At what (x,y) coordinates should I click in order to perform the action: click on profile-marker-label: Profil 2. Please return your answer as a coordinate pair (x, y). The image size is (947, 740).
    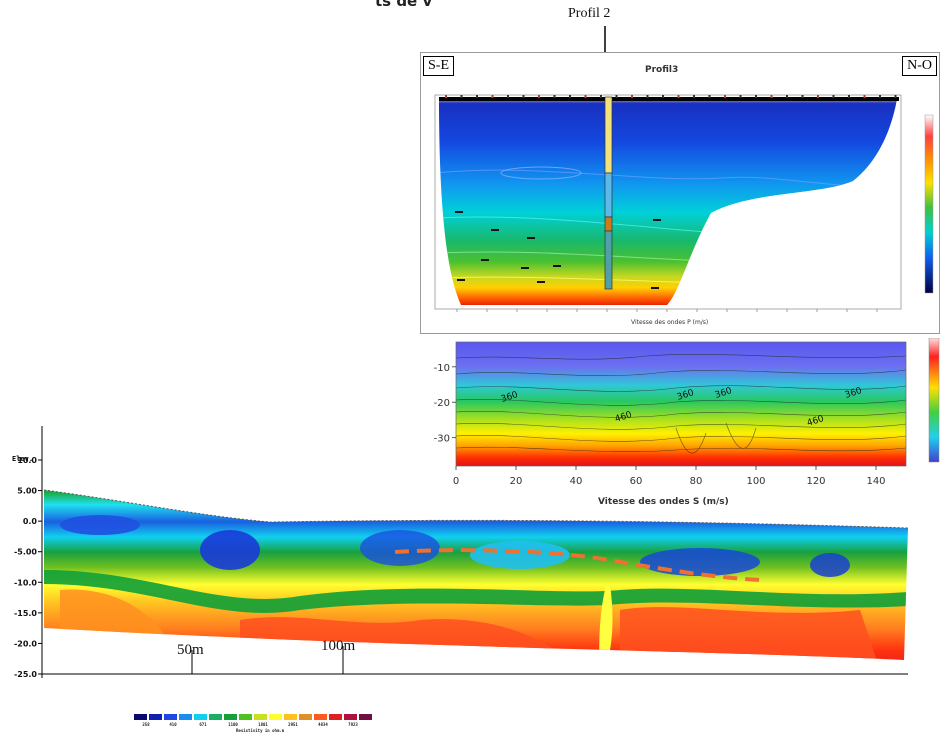
    Looking at the image, I should click on (589, 13).